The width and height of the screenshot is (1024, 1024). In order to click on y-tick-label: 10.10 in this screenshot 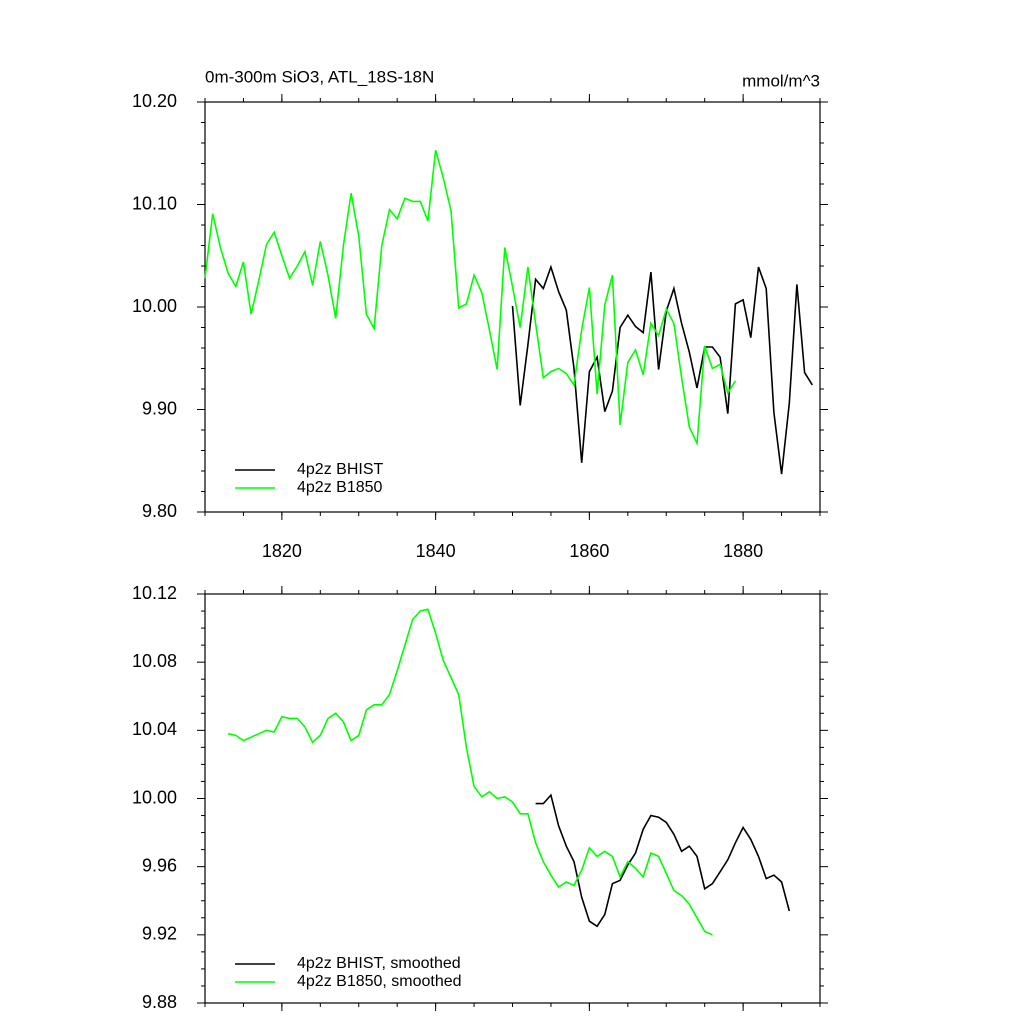, I will do `click(154, 203)`.